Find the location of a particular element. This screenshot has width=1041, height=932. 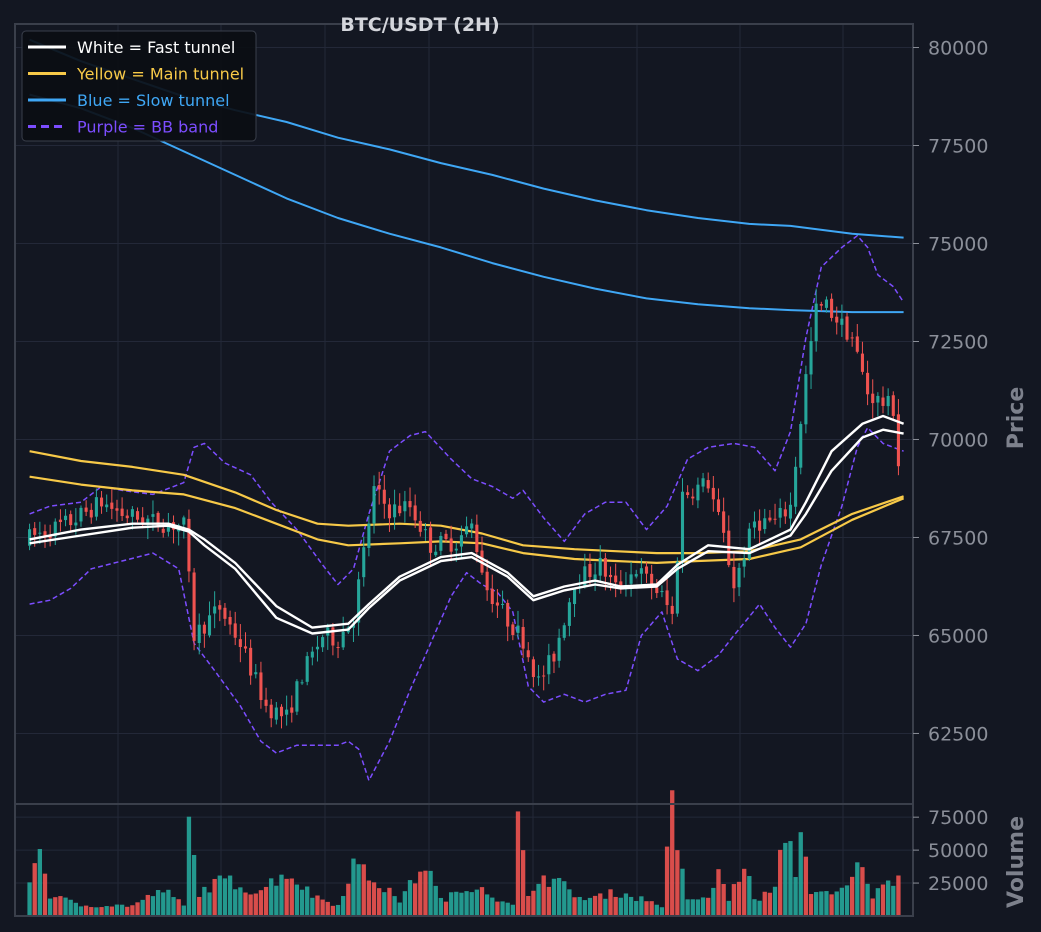

price-tick-label: 67500 is located at coordinates (958, 538).